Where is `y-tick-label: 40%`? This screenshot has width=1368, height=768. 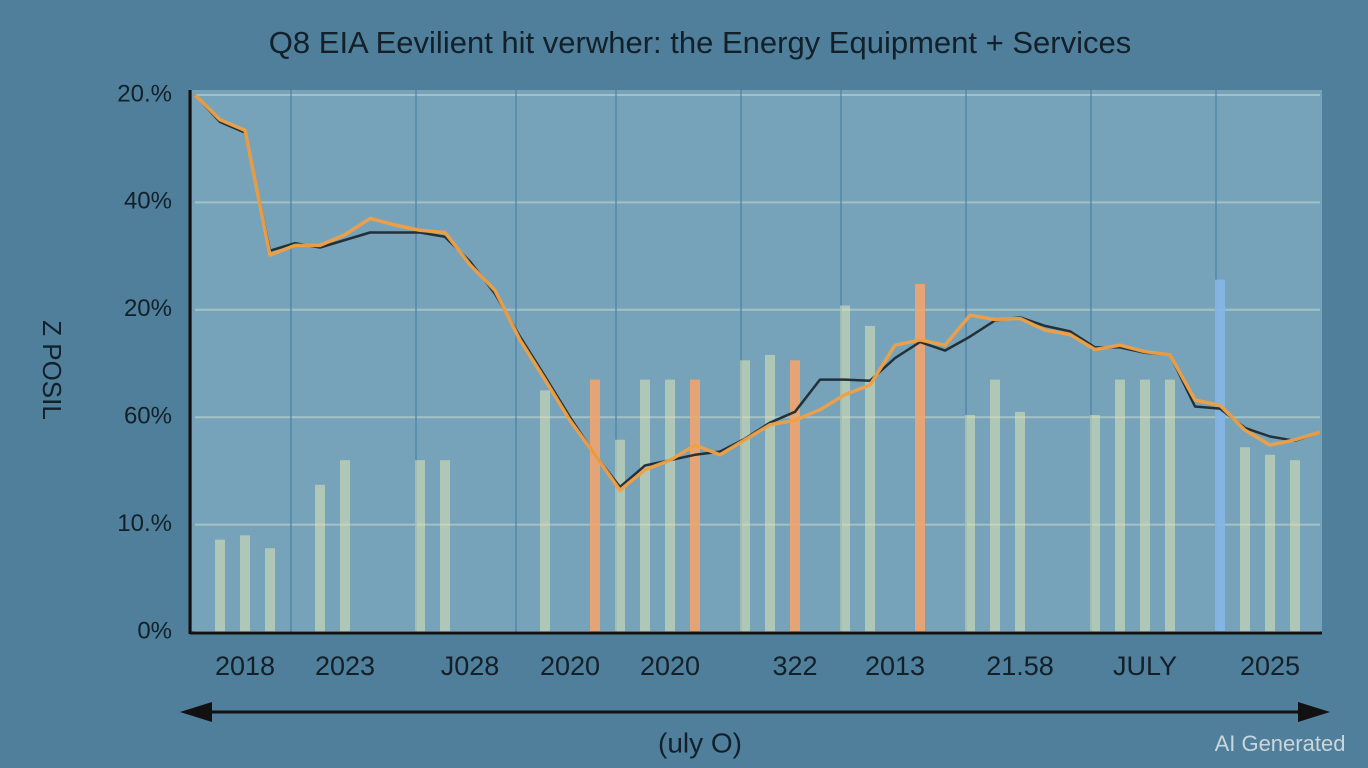
y-tick-label: 40% is located at coordinates (148, 201).